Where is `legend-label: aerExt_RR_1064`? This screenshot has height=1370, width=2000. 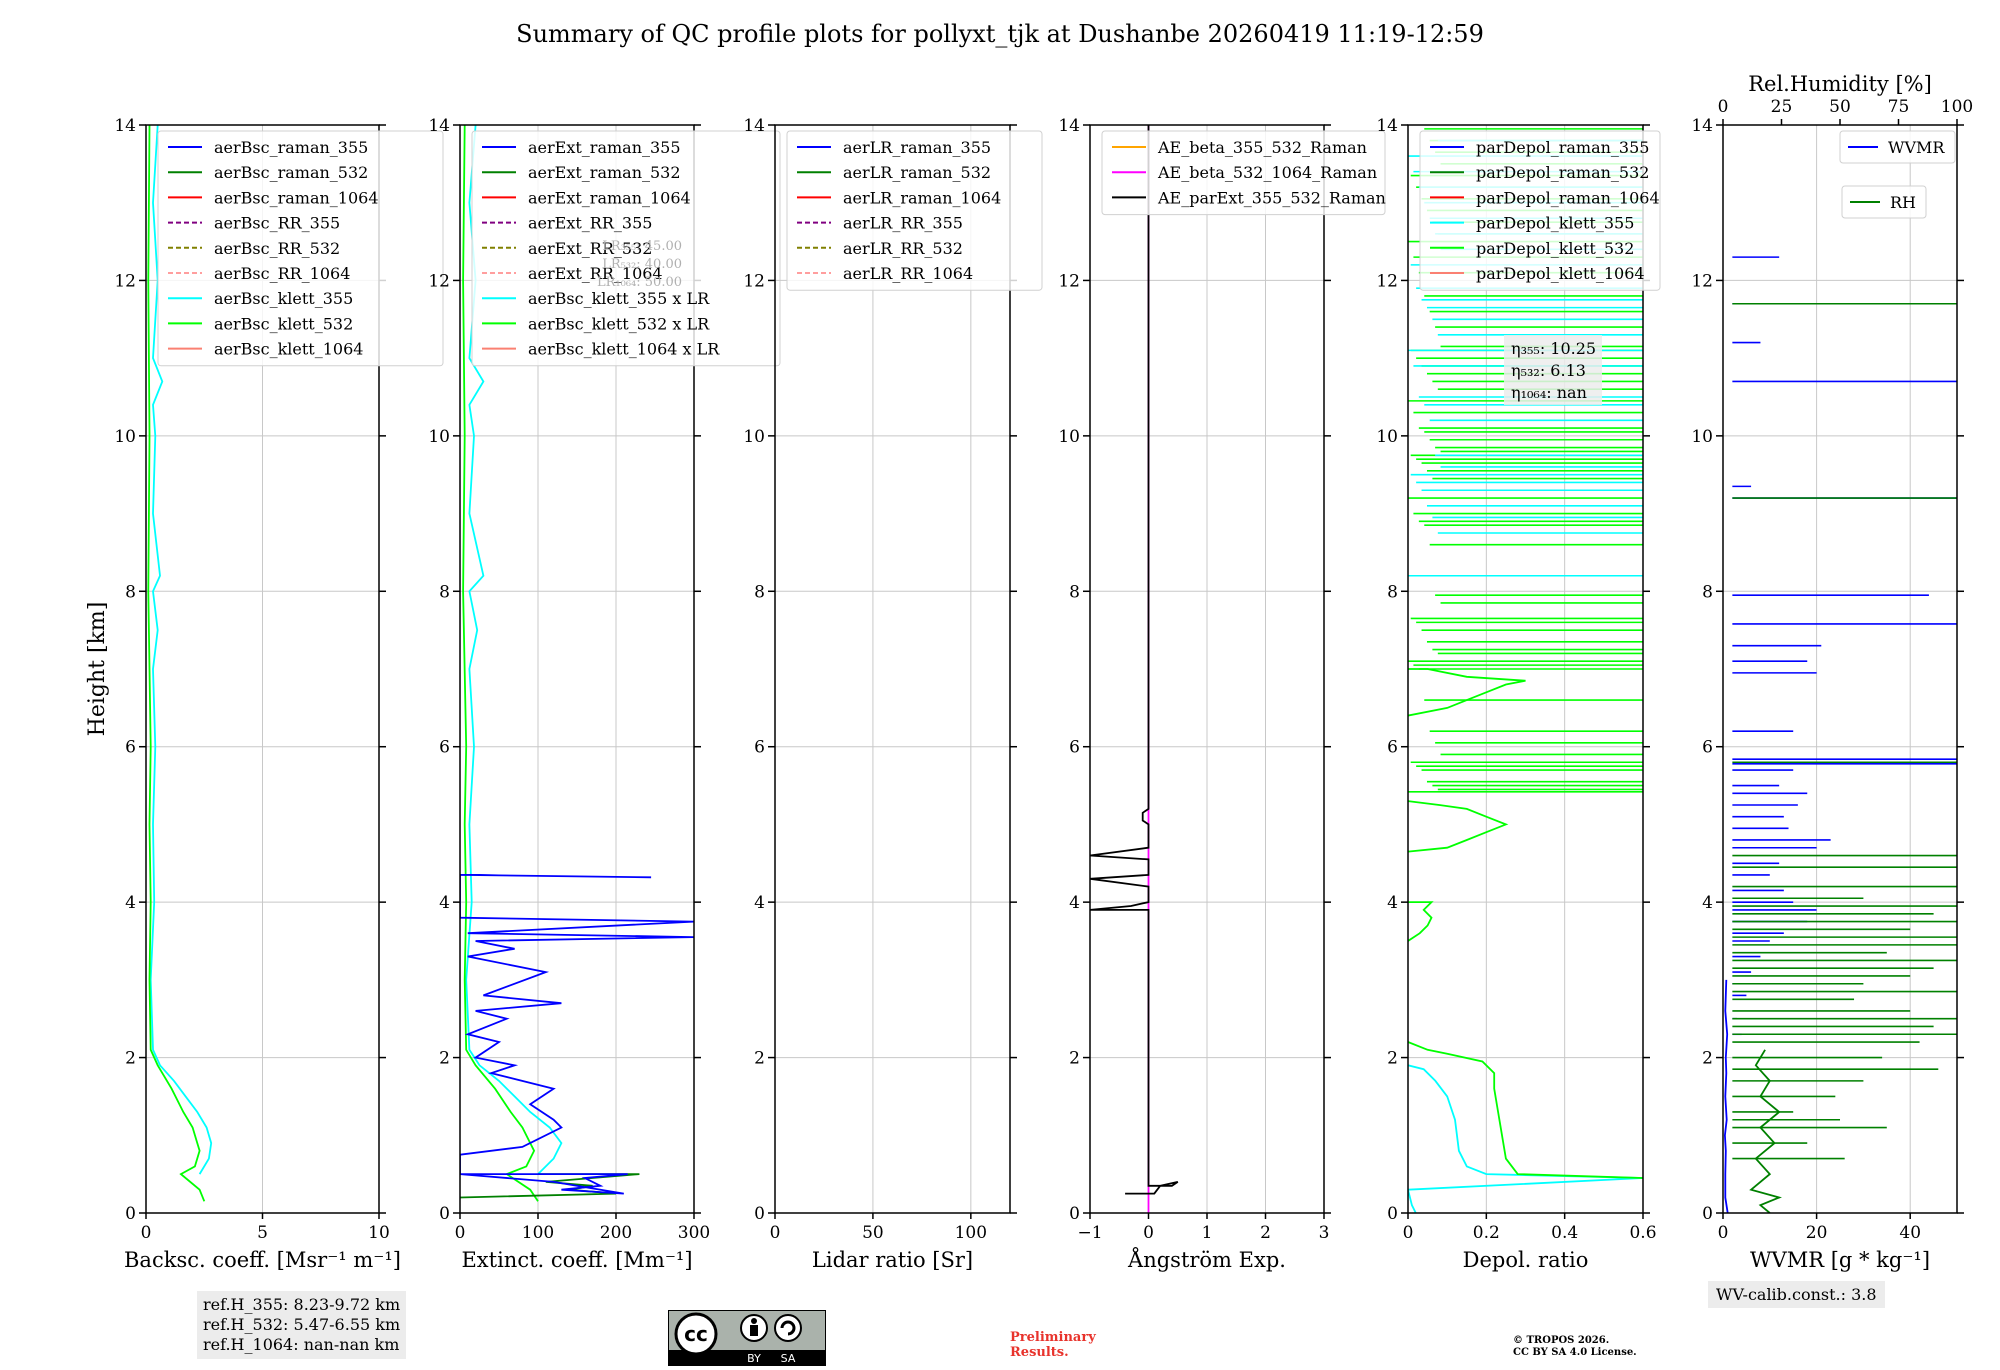 legend-label: aerExt_RR_1064 is located at coordinates (595, 273).